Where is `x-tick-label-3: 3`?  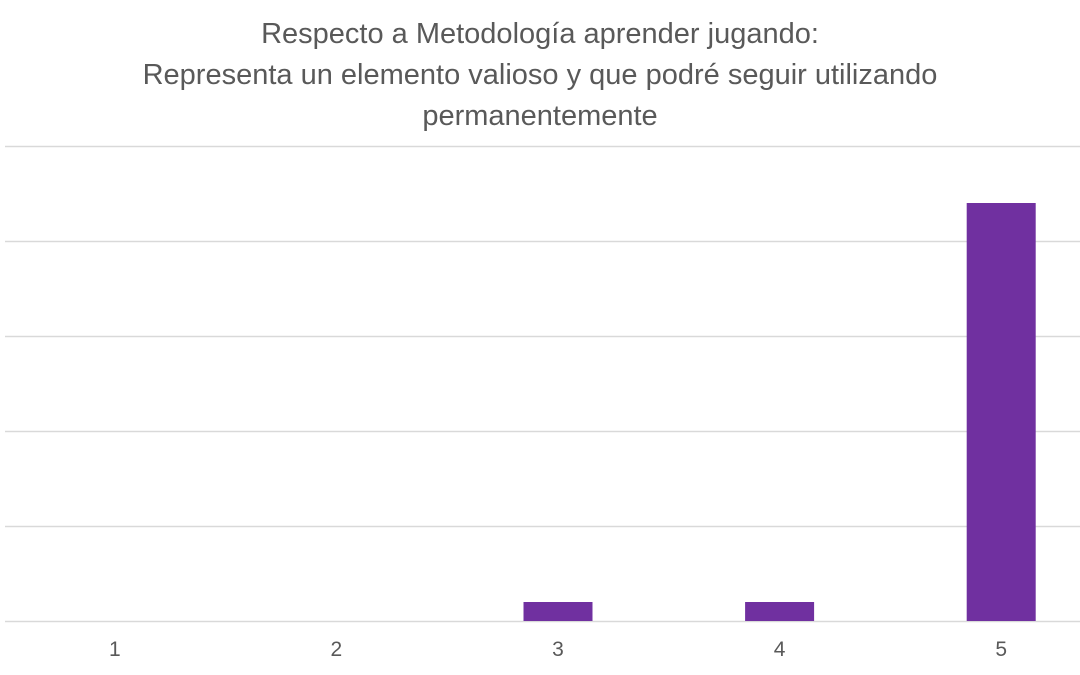
x-tick-label-3: 3 is located at coordinates (558, 649).